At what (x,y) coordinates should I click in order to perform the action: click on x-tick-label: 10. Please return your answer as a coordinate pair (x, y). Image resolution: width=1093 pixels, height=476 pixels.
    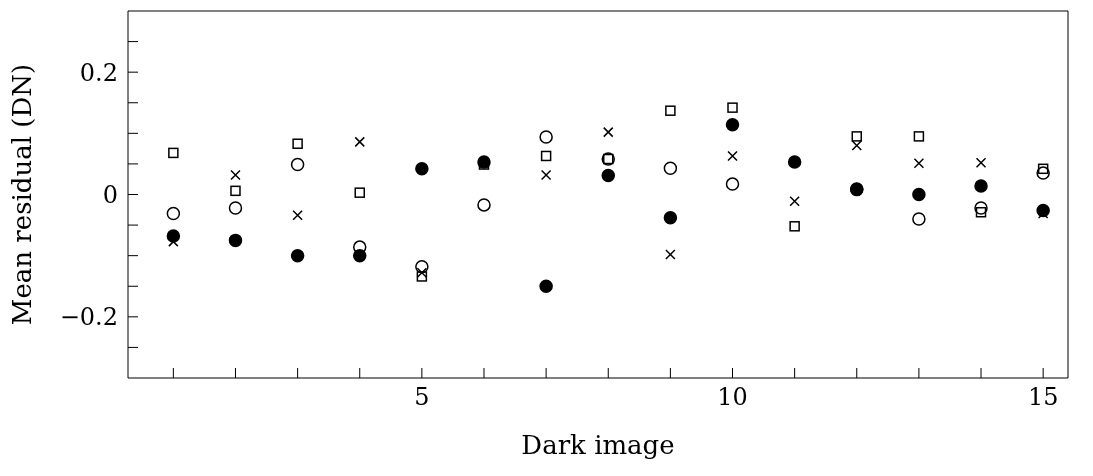
    Looking at the image, I should click on (732, 397).